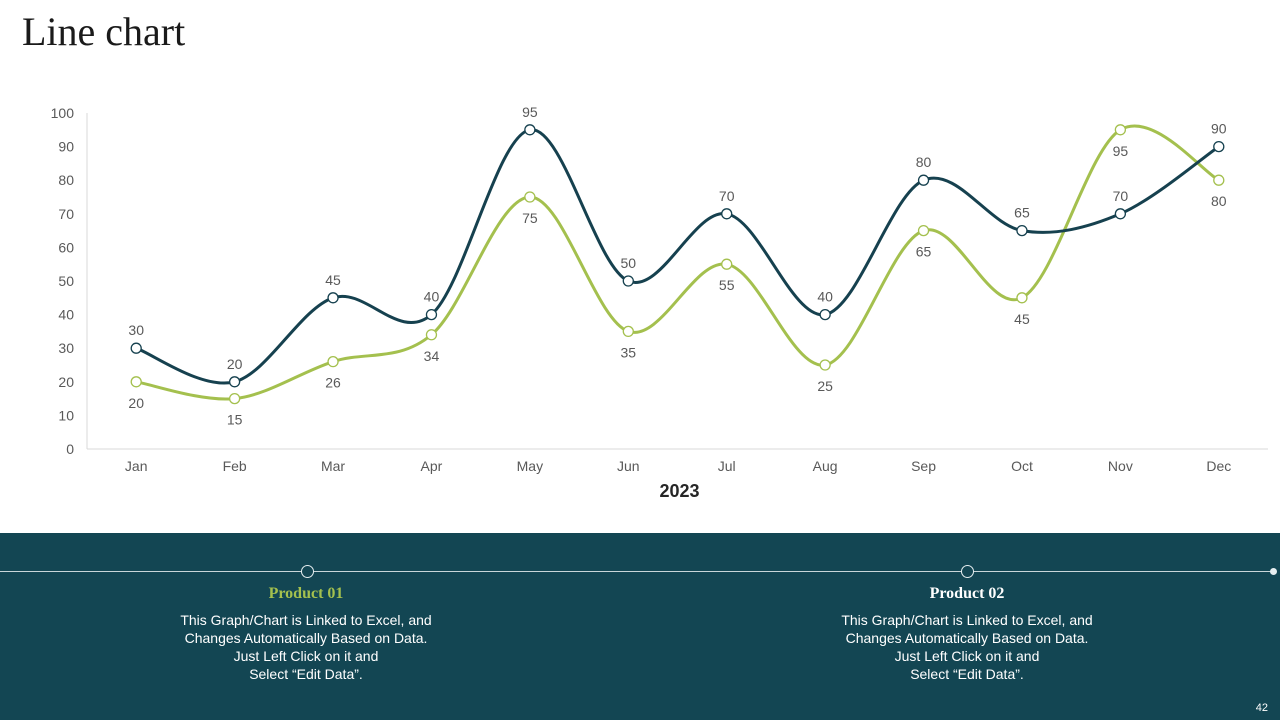 The width and height of the screenshot is (1280, 720). What do you see at coordinates (825, 365) in the screenshot?
I see `data-point-product-01-aug` at bounding box center [825, 365].